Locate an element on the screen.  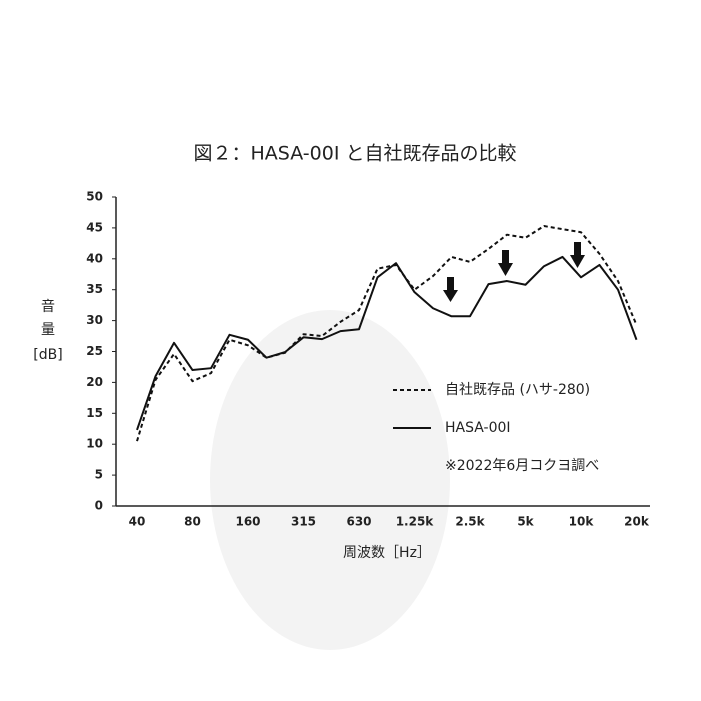
y-tick-label: 0 is located at coordinates (99, 506).